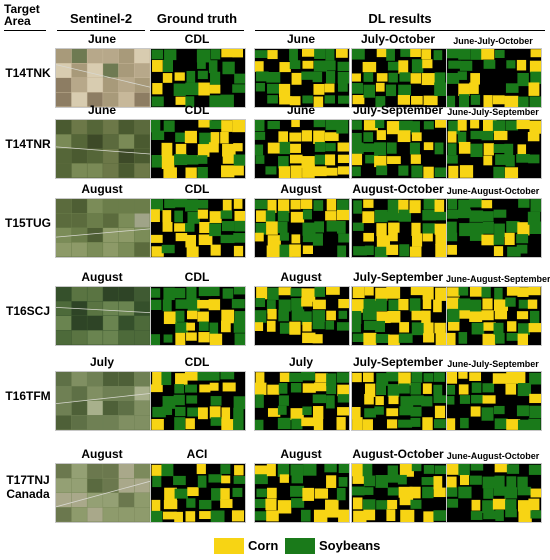  What do you see at coordinates (101, 30) in the screenshot?
I see `sentinel-rule` at bounding box center [101, 30].